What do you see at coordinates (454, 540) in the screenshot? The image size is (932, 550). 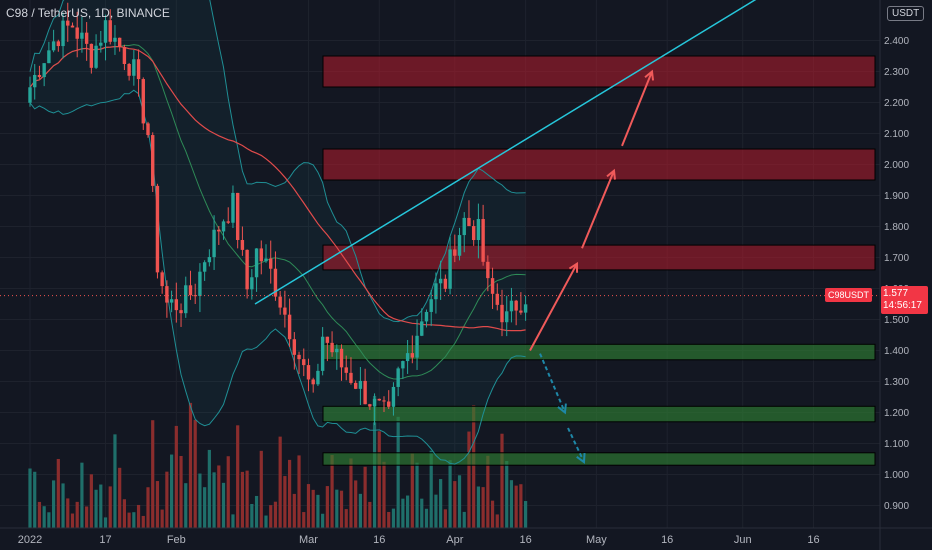 I see `x-tick-label: Apr` at bounding box center [454, 540].